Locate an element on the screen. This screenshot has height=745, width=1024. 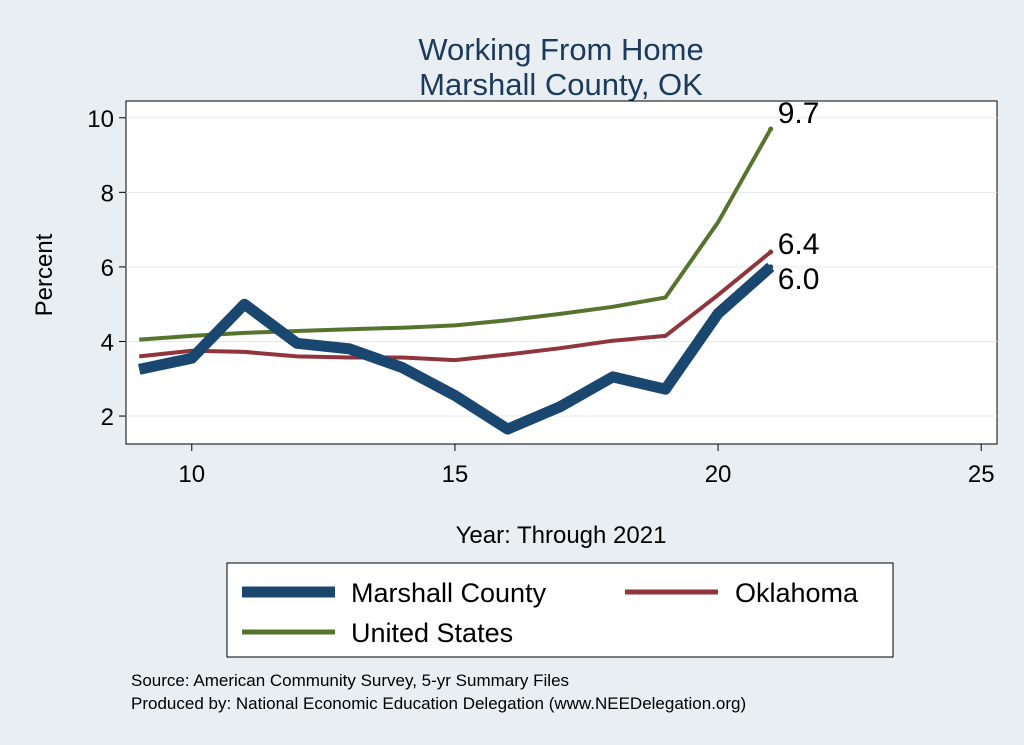
y-axis-title: Percent is located at coordinates (44, 274).